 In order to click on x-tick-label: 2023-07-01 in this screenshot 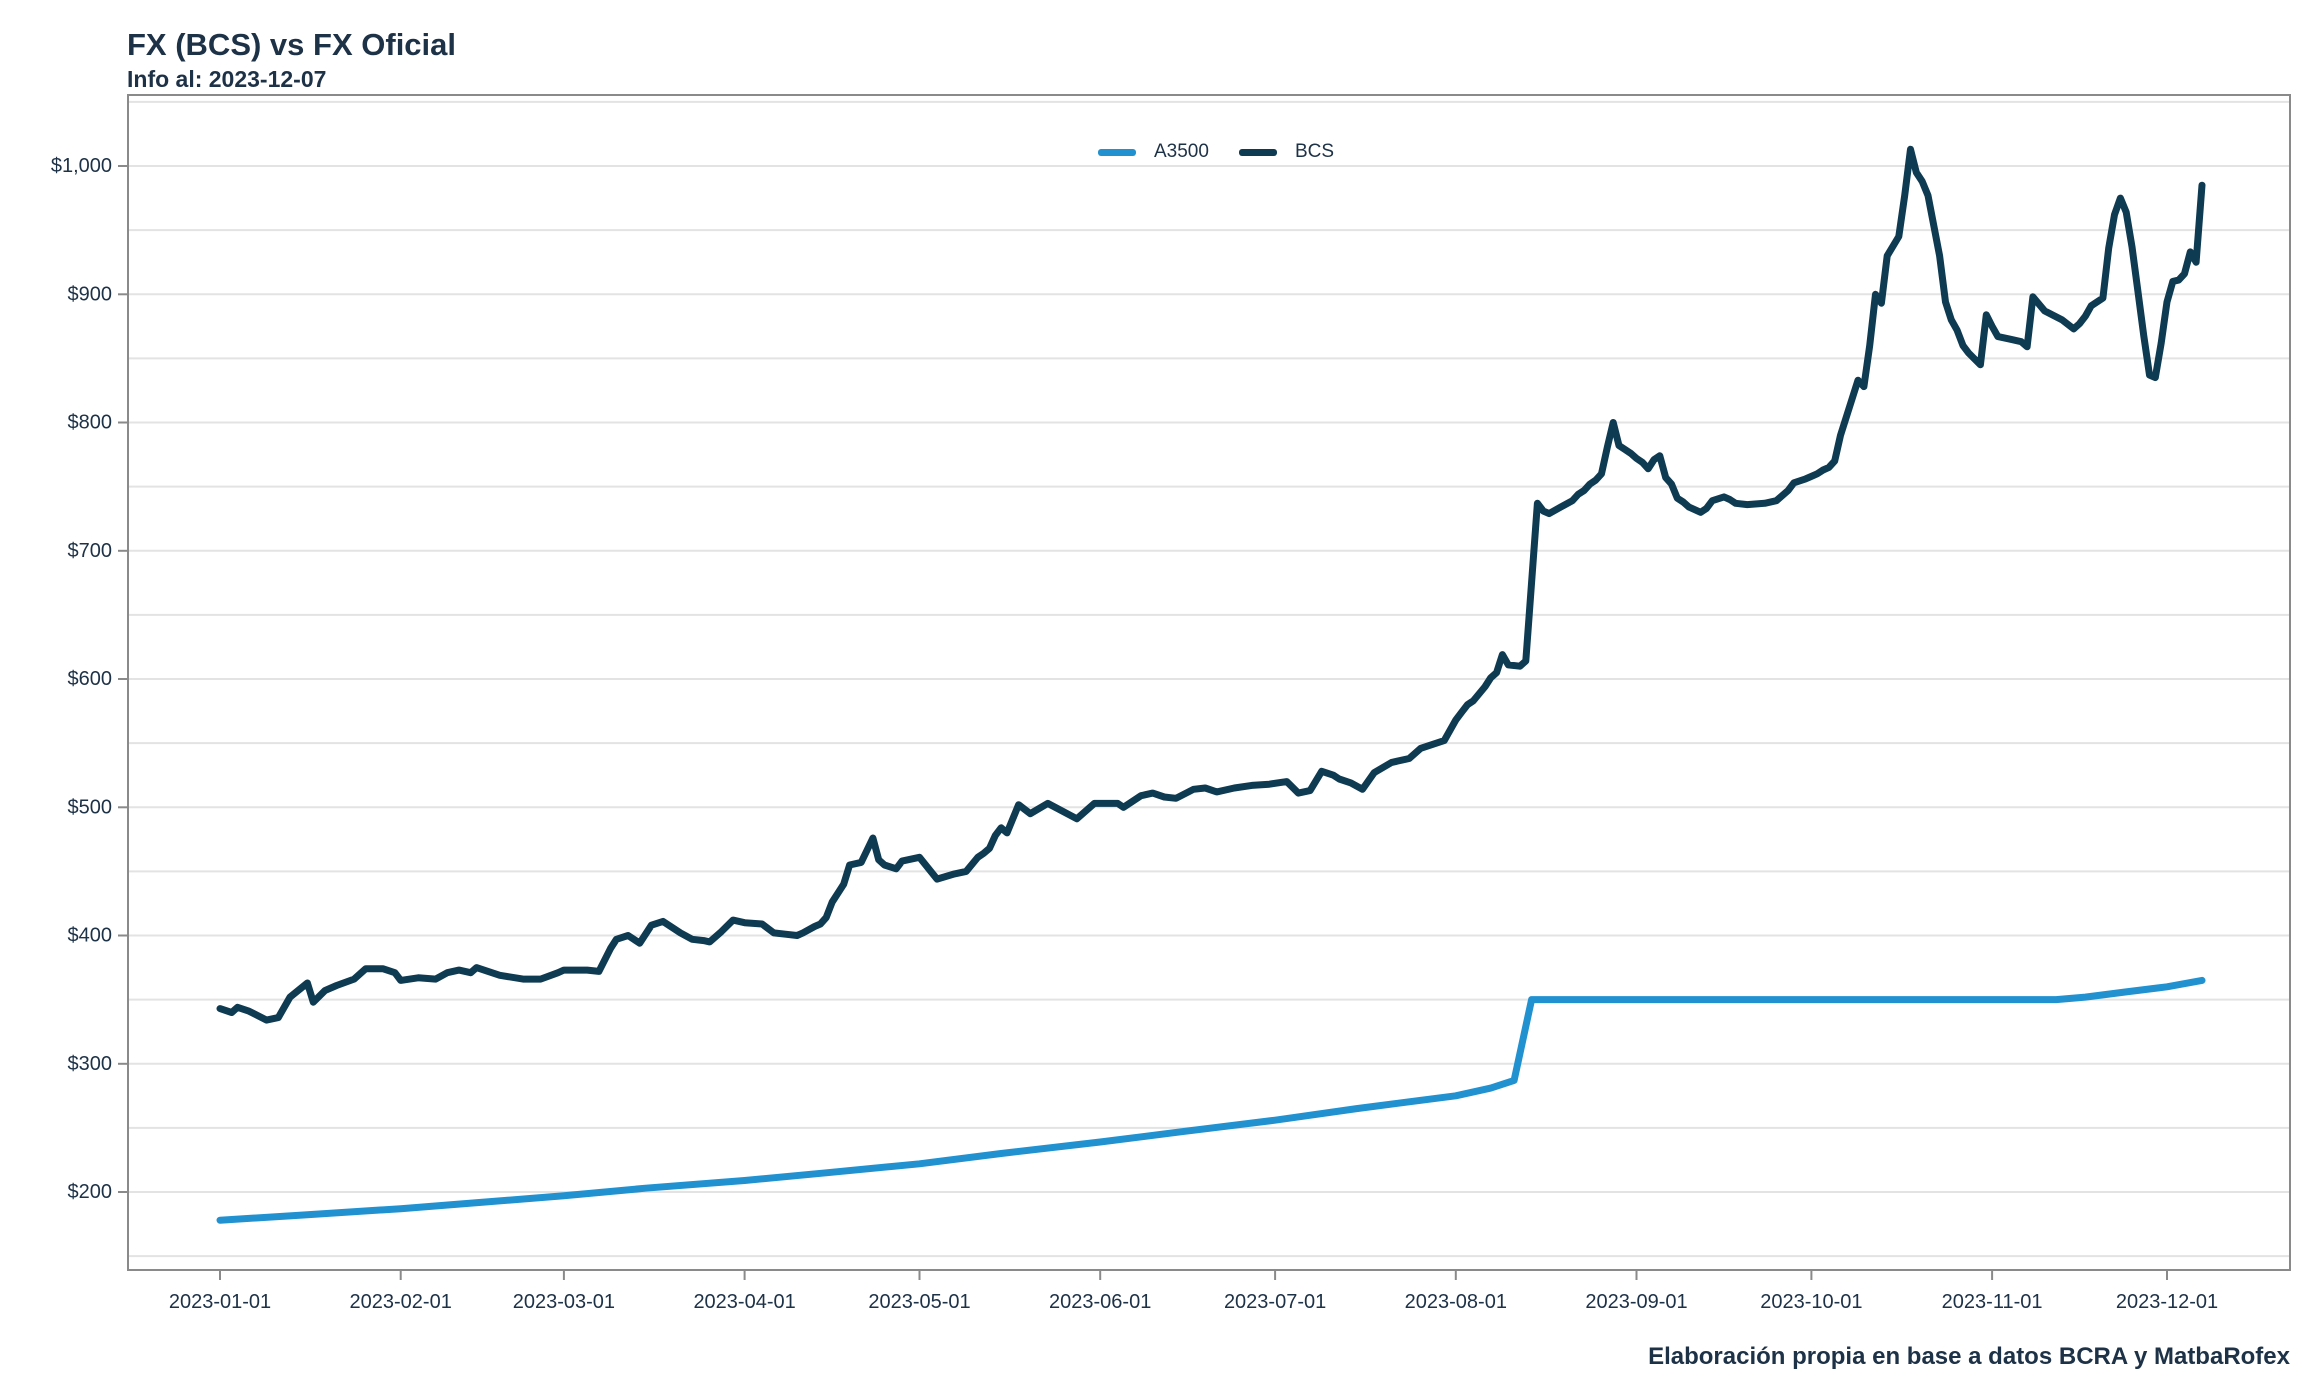, I will do `click(1275, 1302)`.